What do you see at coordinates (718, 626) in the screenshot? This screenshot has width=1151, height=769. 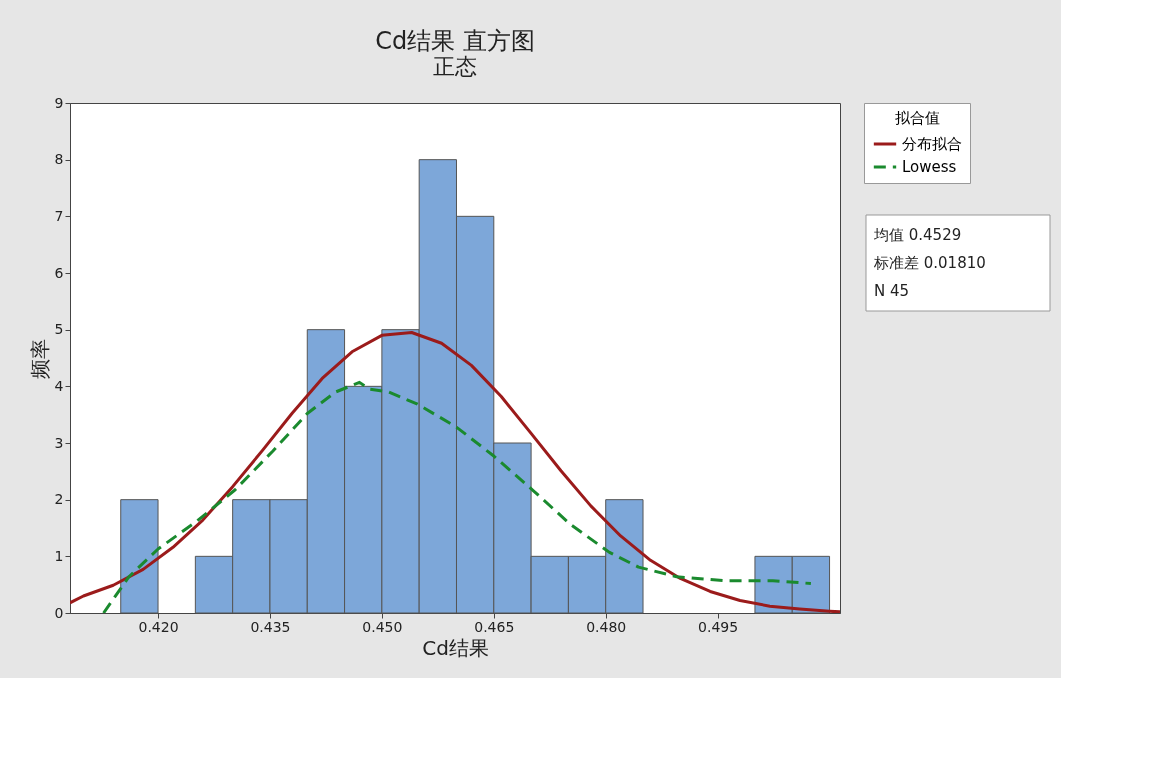 I see `x-tick-label: 0.495` at bounding box center [718, 626].